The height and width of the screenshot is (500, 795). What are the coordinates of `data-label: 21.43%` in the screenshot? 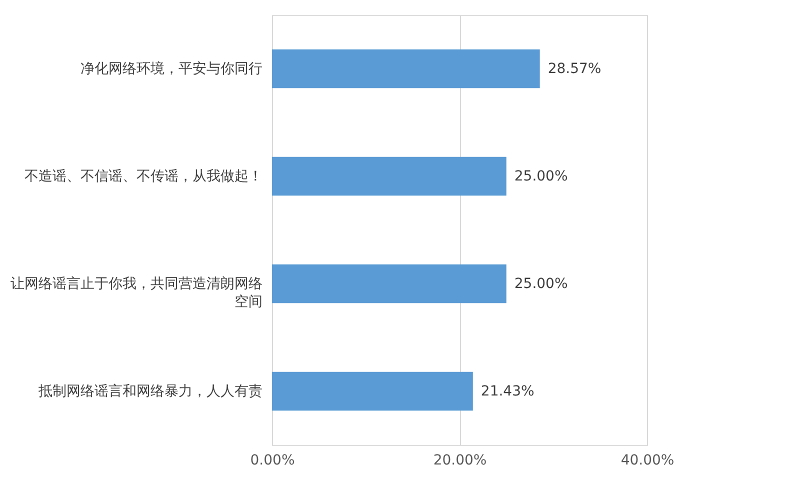 It's located at (507, 391).